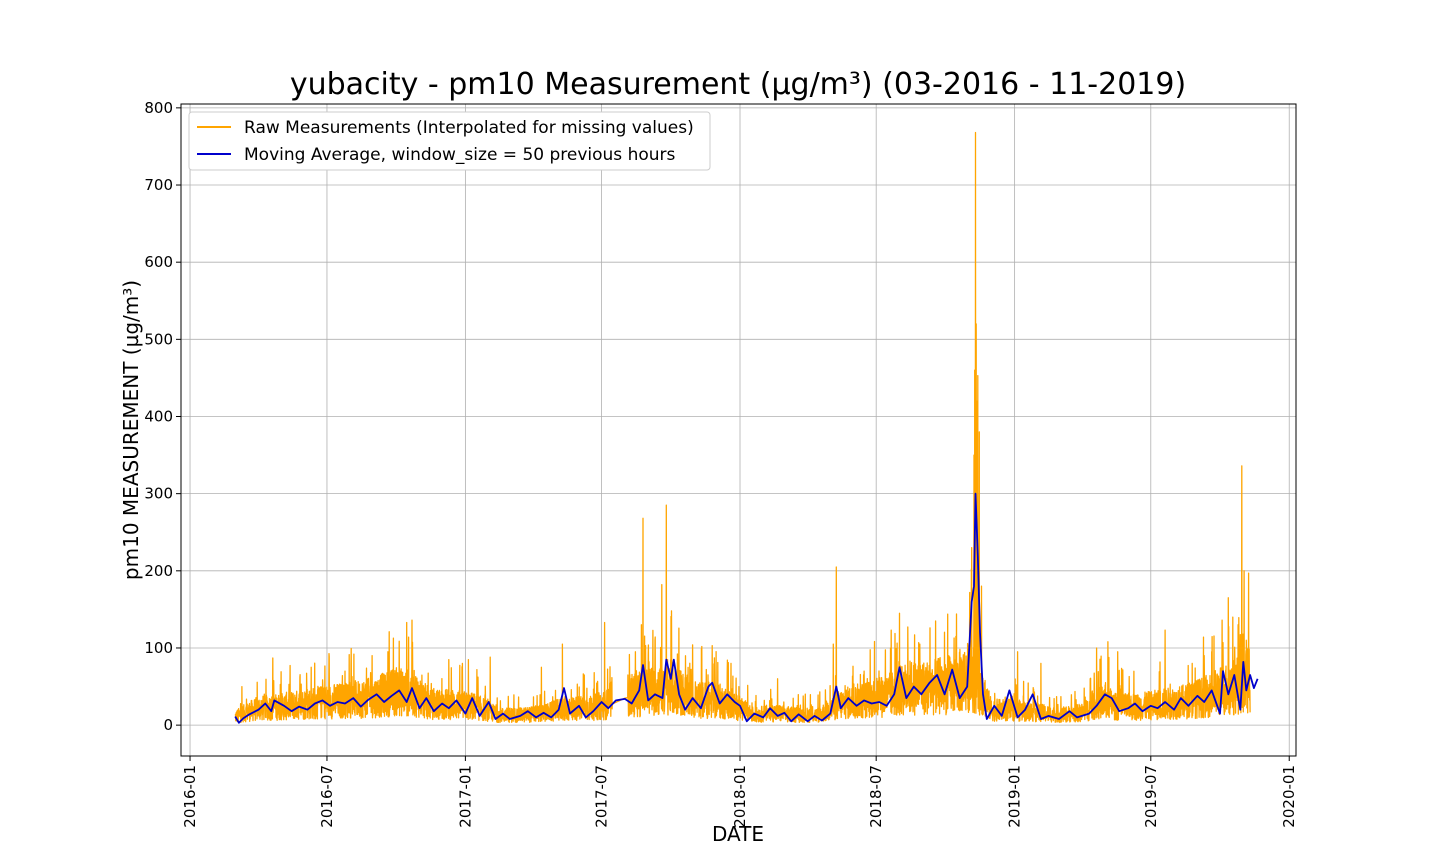 The image size is (1440, 864). Describe the element at coordinates (158, 416) in the screenshot. I see `y-tick-label: 400` at that location.